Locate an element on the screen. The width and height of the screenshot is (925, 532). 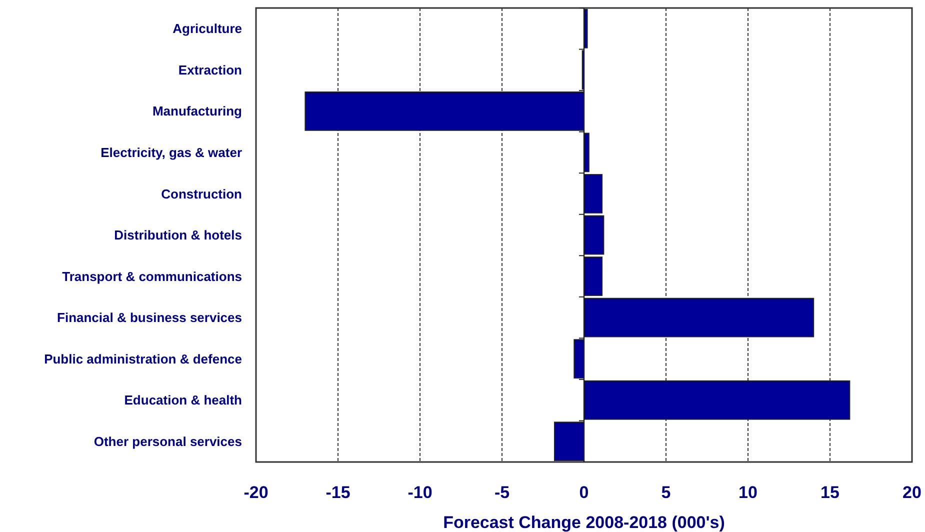
y-tick-label: Electricity, gas & water is located at coordinates (171, 152).